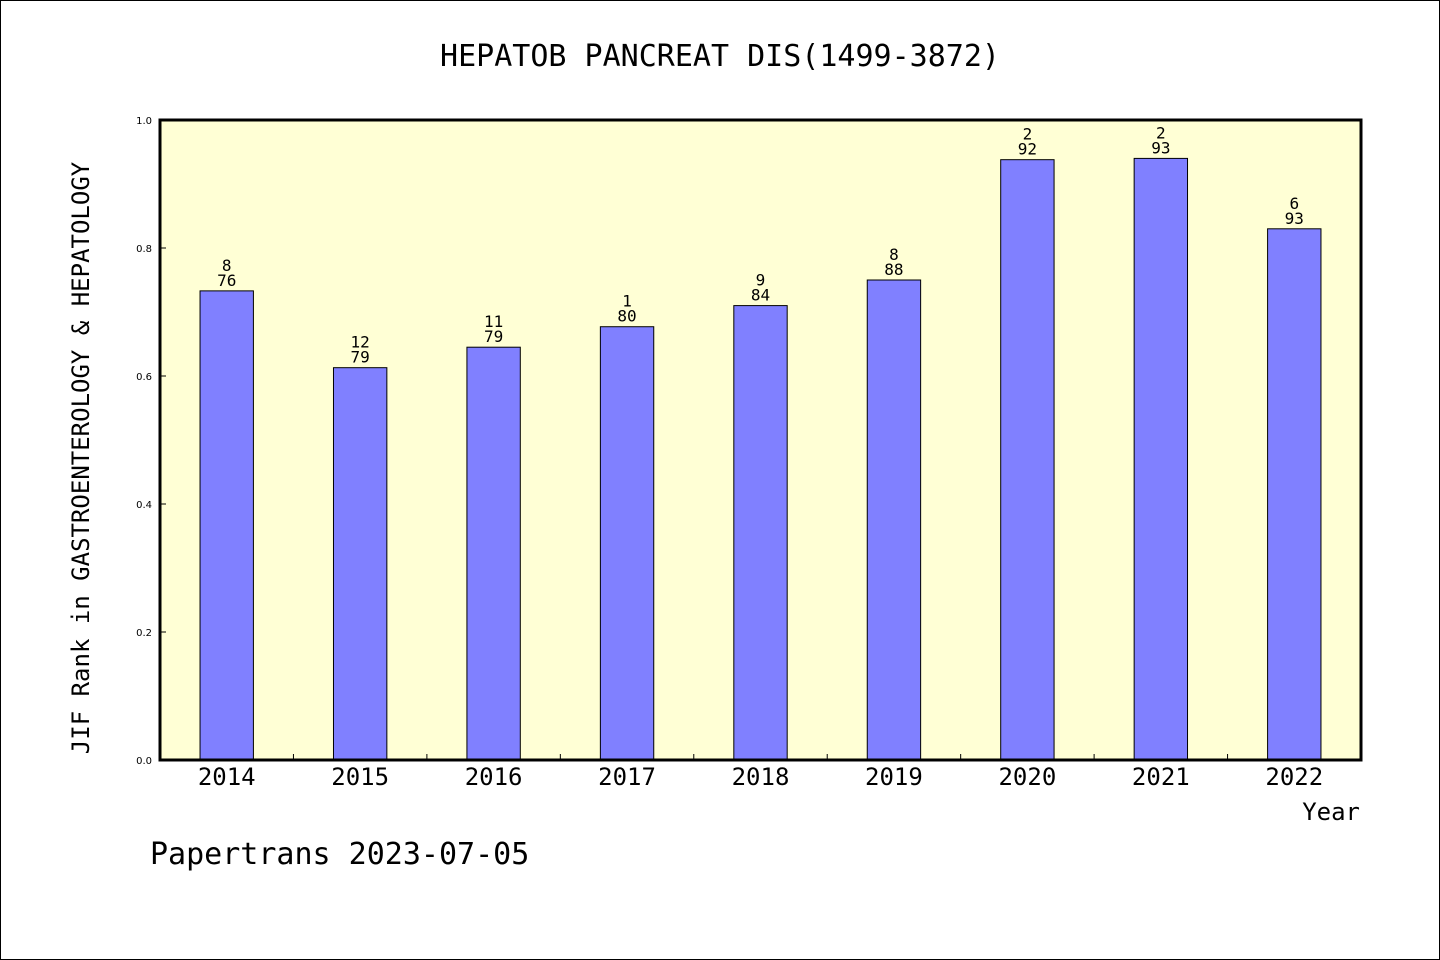 The image size is (1440, 960). What do you see at coordinates (226, 280) in the screenshot?
I see `data-label-total: 76` at bounding box center [226, 280].